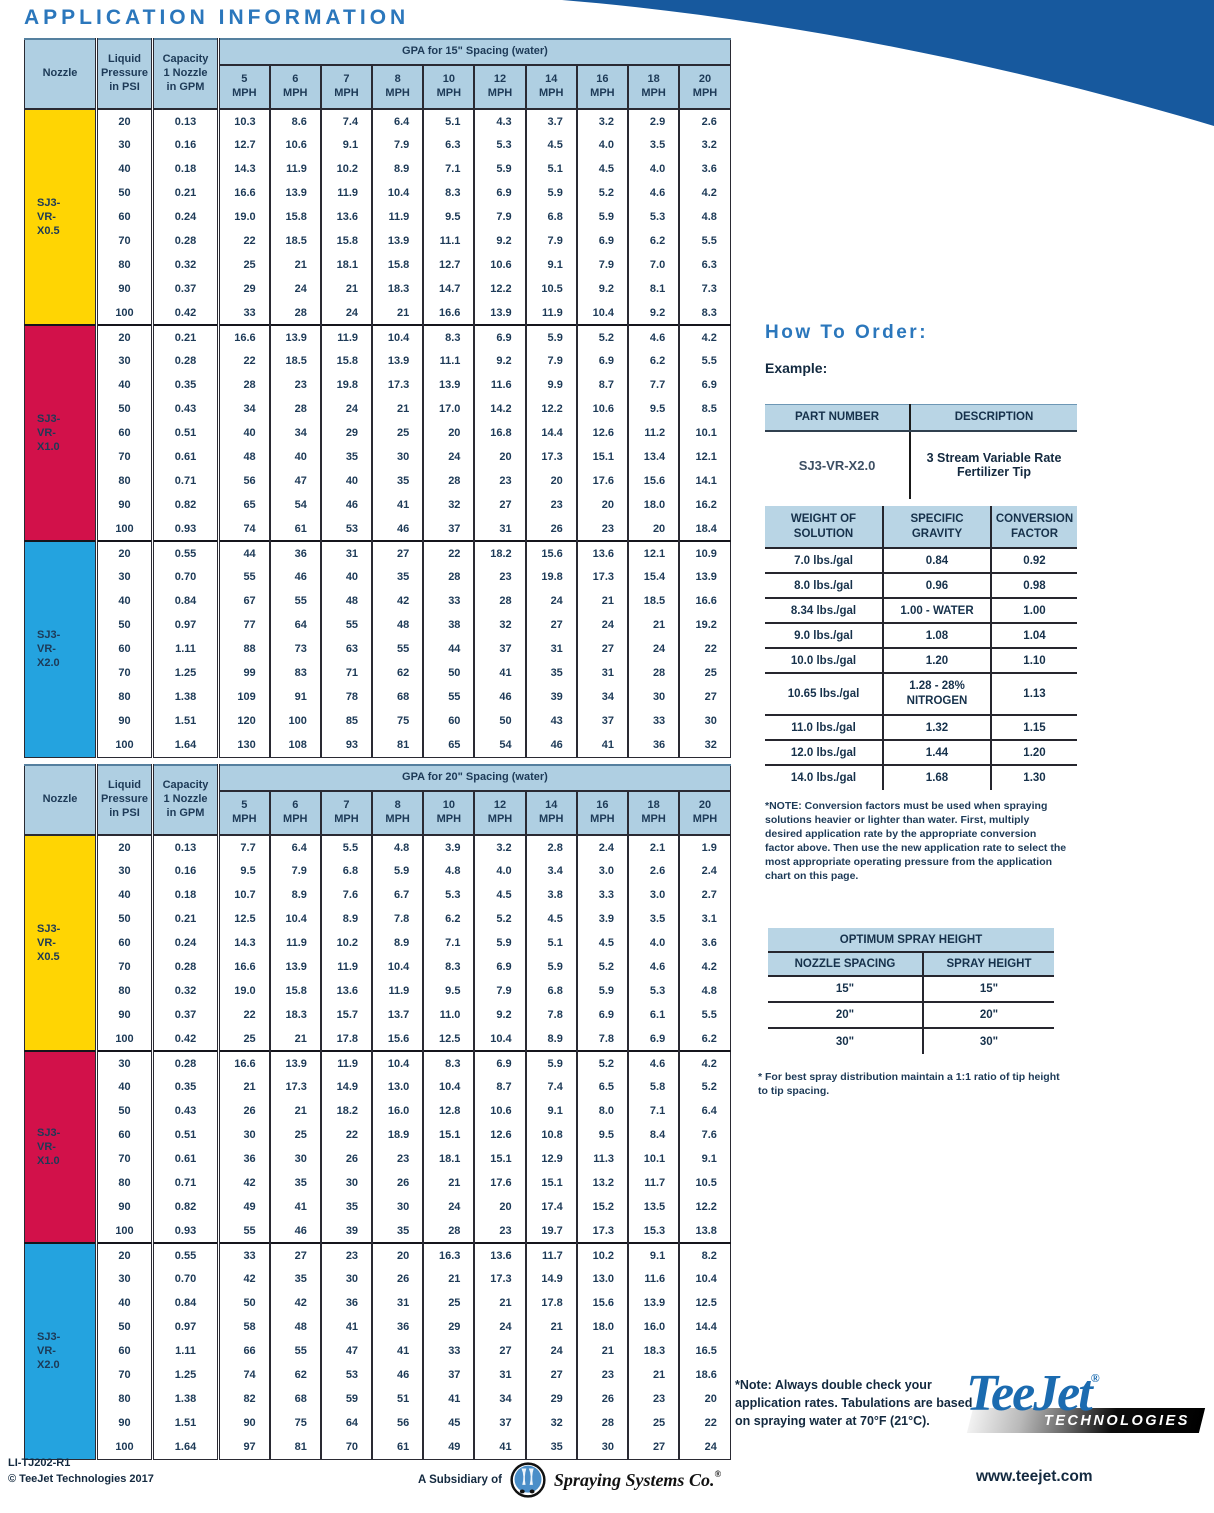 The width and height of the screenshot is (1214, 1513). I want to click on nozzle-column-header: Nozzle, so click(60, 74).